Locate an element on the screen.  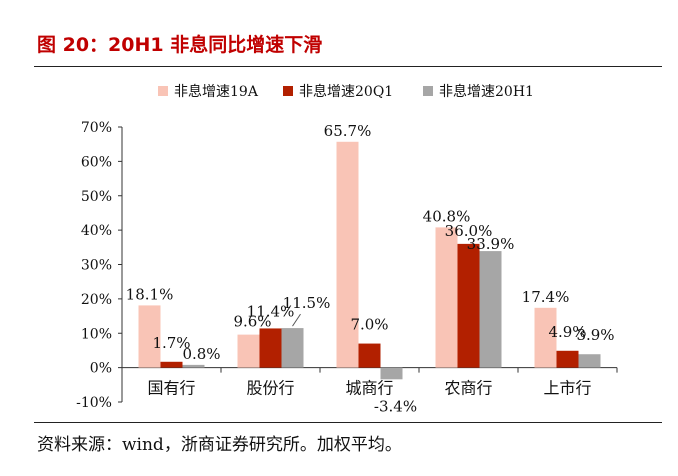
legend-label-1: 非息增速20Q1 is located at coordinates (346, 91).